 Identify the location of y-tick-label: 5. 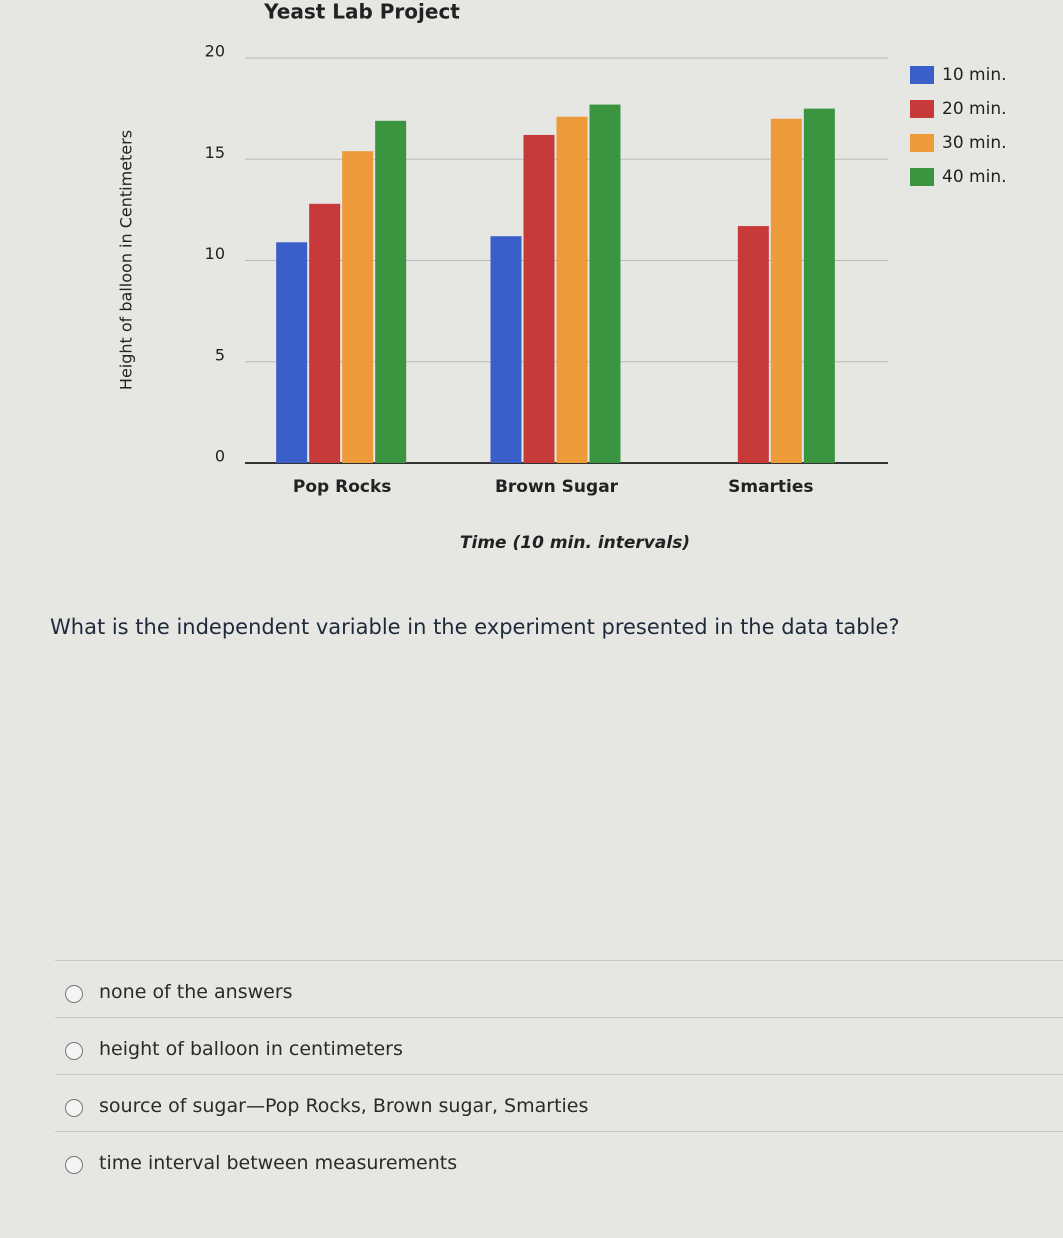
(220, 354).